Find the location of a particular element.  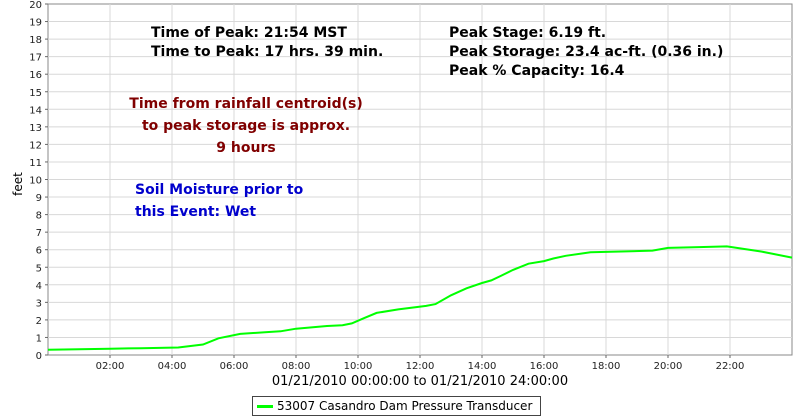

x-tick-label: 12:00 is located at coordinates (420, 366).